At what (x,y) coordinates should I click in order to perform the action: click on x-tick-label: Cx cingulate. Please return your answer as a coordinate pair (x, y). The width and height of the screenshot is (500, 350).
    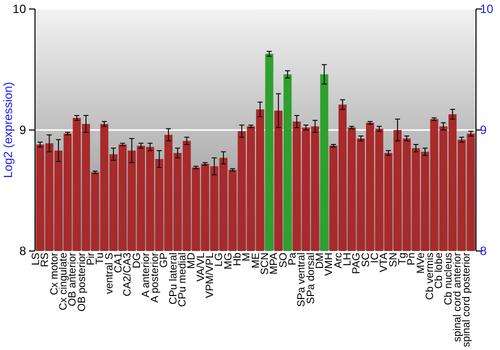
    Looking at the image, I should click on (63, 281).